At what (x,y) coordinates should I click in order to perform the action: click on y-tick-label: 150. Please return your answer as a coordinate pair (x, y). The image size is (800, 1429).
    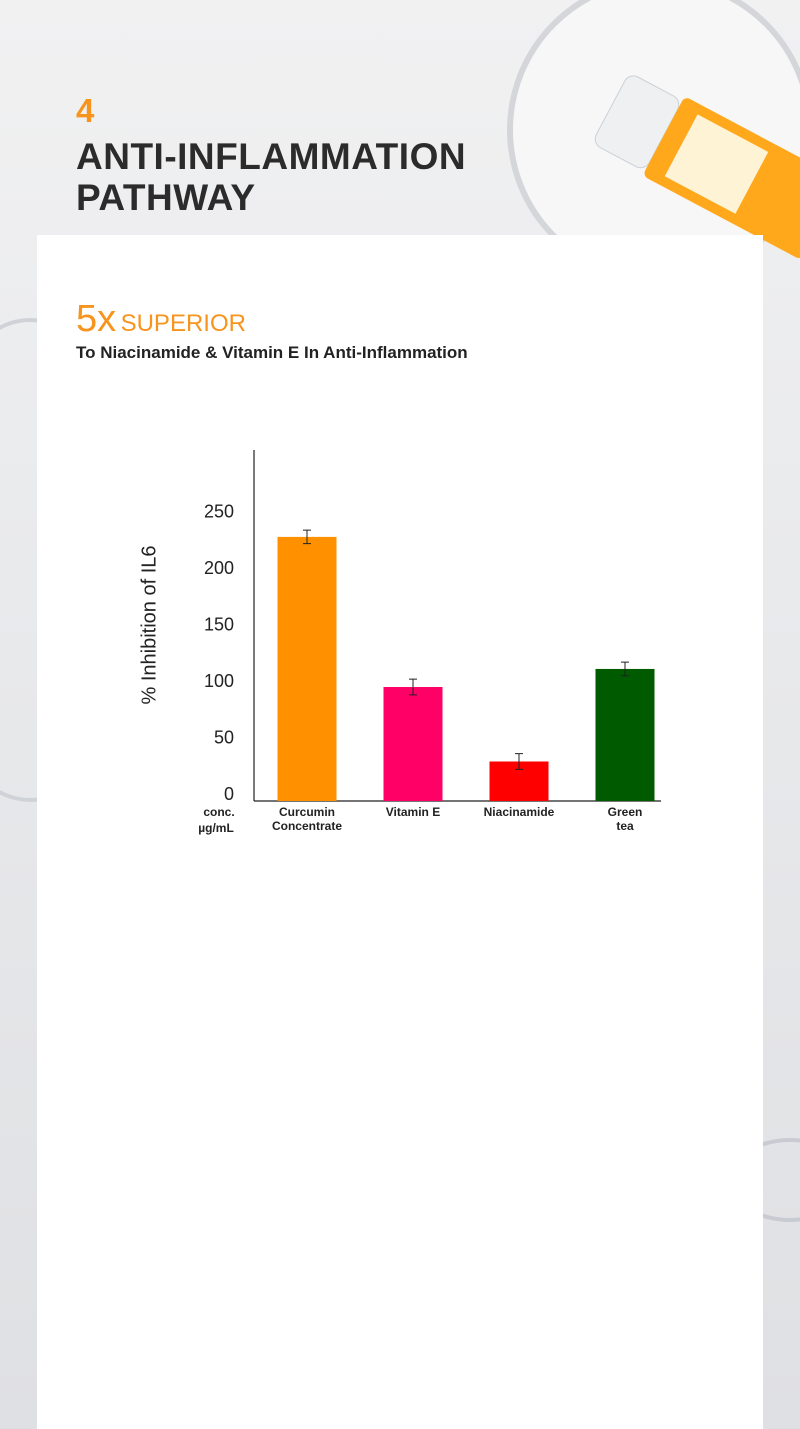
    Looking at the image, I should click on (219, 624).